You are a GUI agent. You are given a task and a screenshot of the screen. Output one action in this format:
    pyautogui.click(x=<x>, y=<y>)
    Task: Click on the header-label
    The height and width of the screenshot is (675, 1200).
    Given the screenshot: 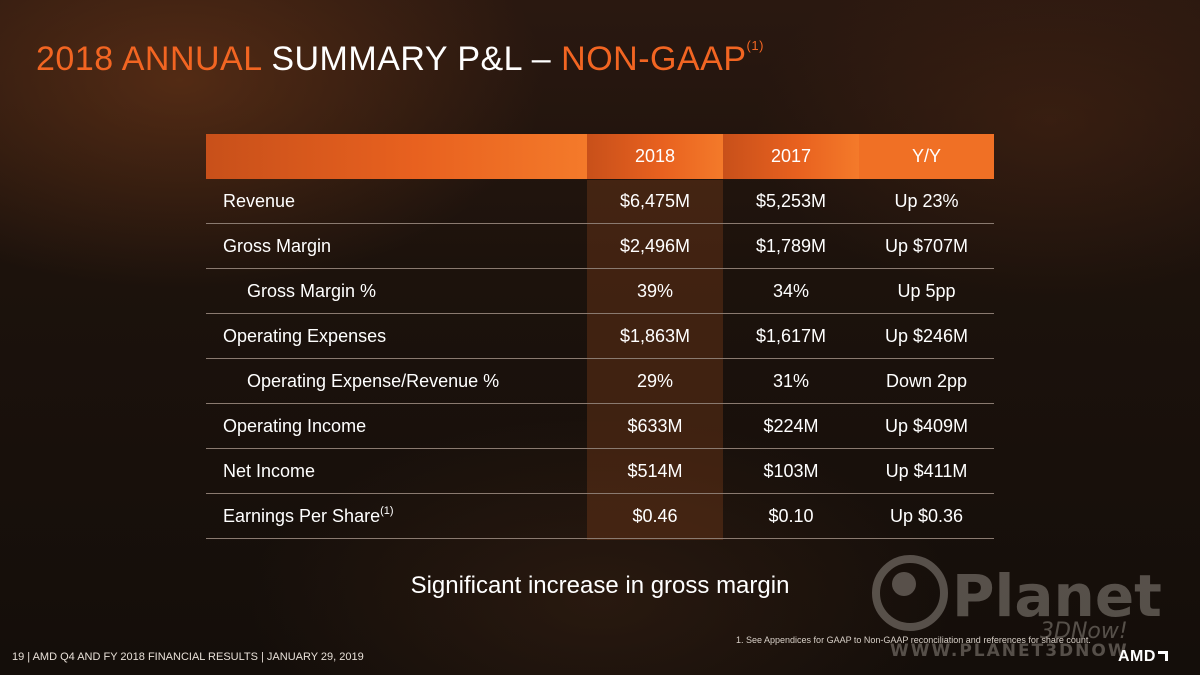 What is the action you would take?
    pyautogui.click(x=396, y=156)
    